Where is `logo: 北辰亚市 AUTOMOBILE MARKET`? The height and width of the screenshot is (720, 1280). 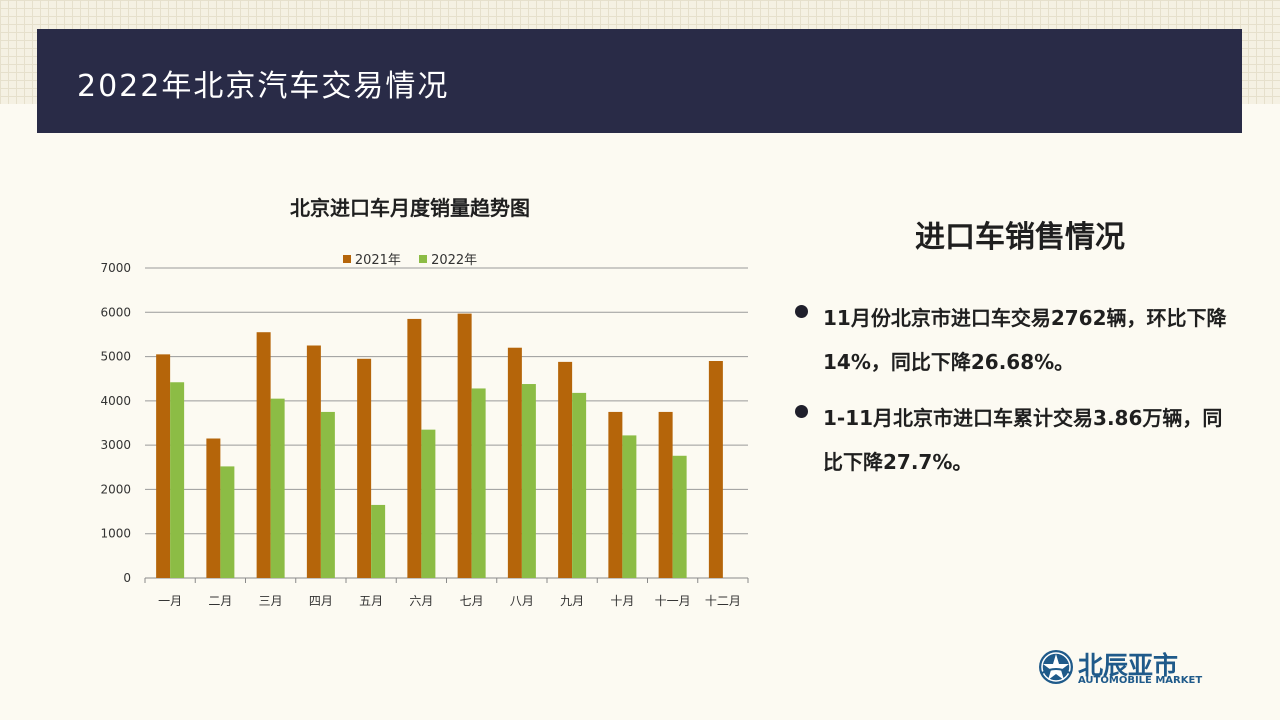
logo: 北辰亚市 AUTOMOBILE MARKET is located at coordinates (1126, 668).